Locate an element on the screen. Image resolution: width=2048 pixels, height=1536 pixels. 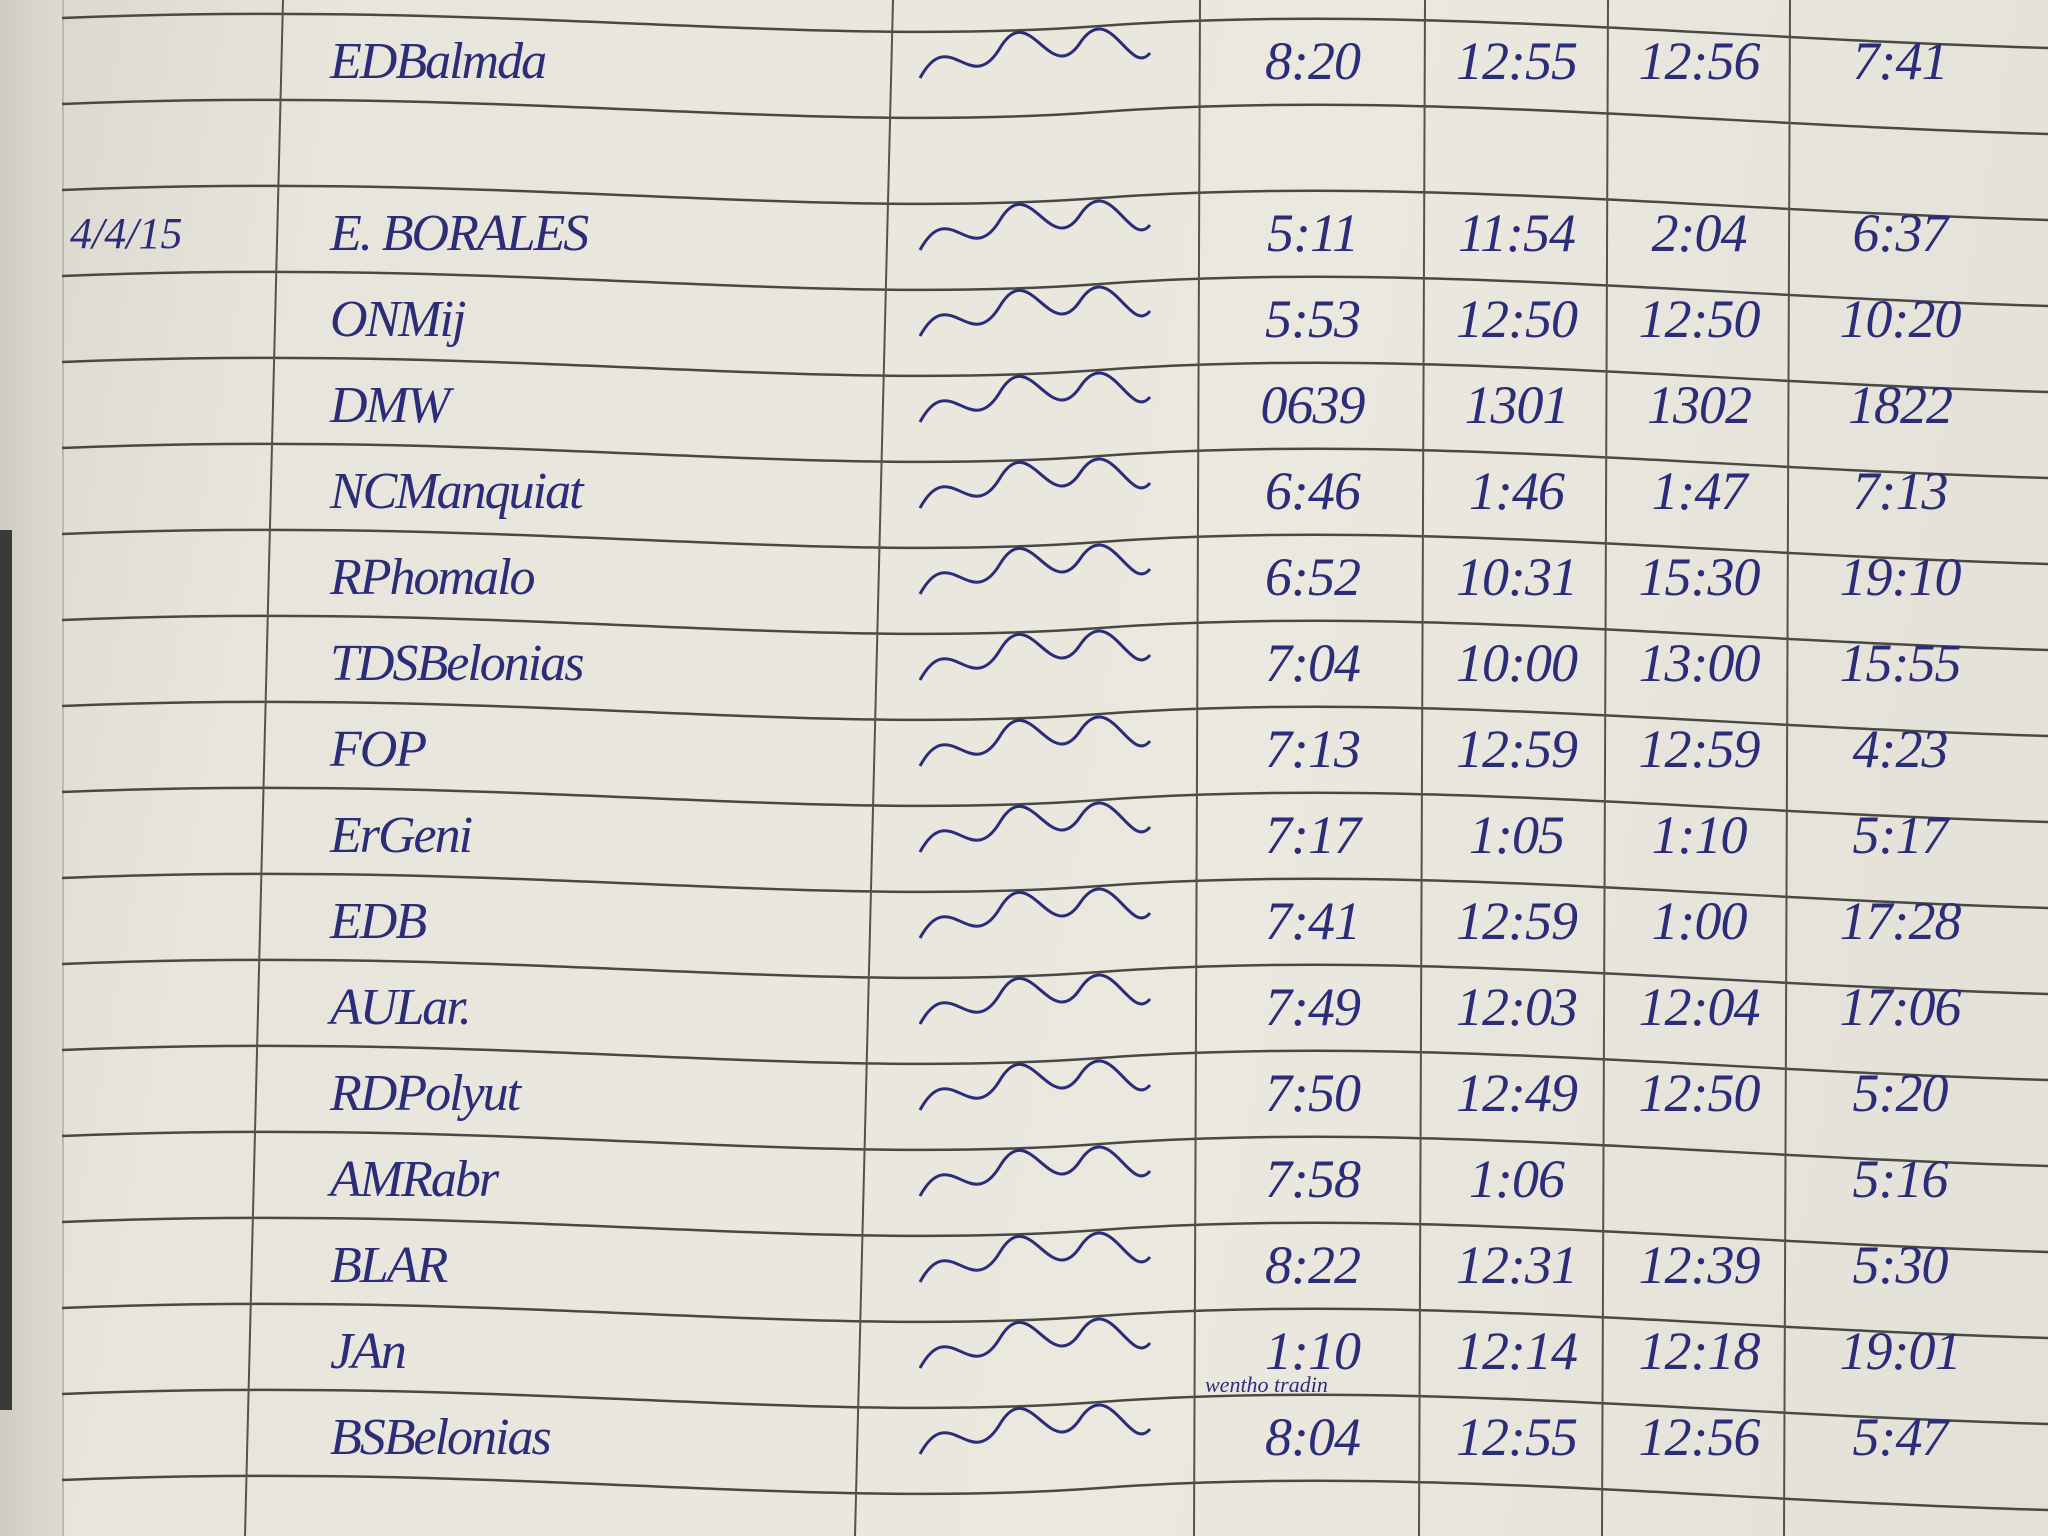
name-cell: E. BORALES is located at coordinates (459, 233).